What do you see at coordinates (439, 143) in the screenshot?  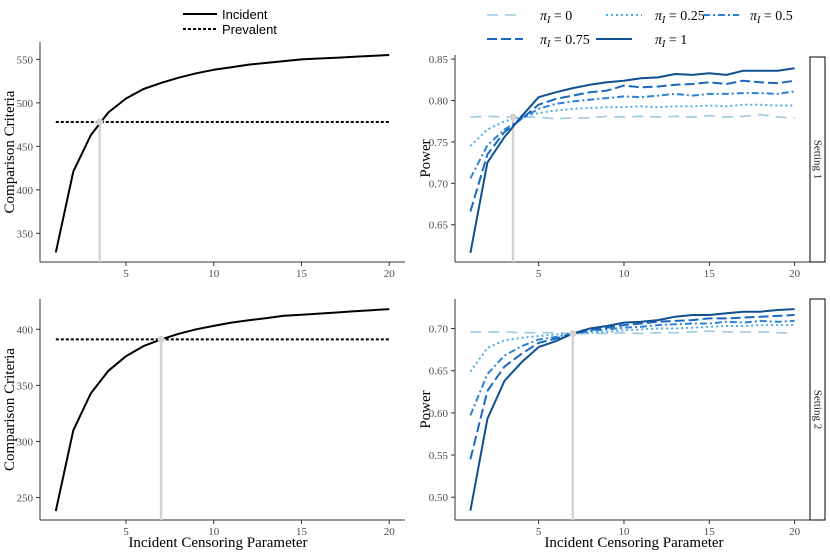 I see `y-tick-label: 0.75` at bounding box center [439, 143].